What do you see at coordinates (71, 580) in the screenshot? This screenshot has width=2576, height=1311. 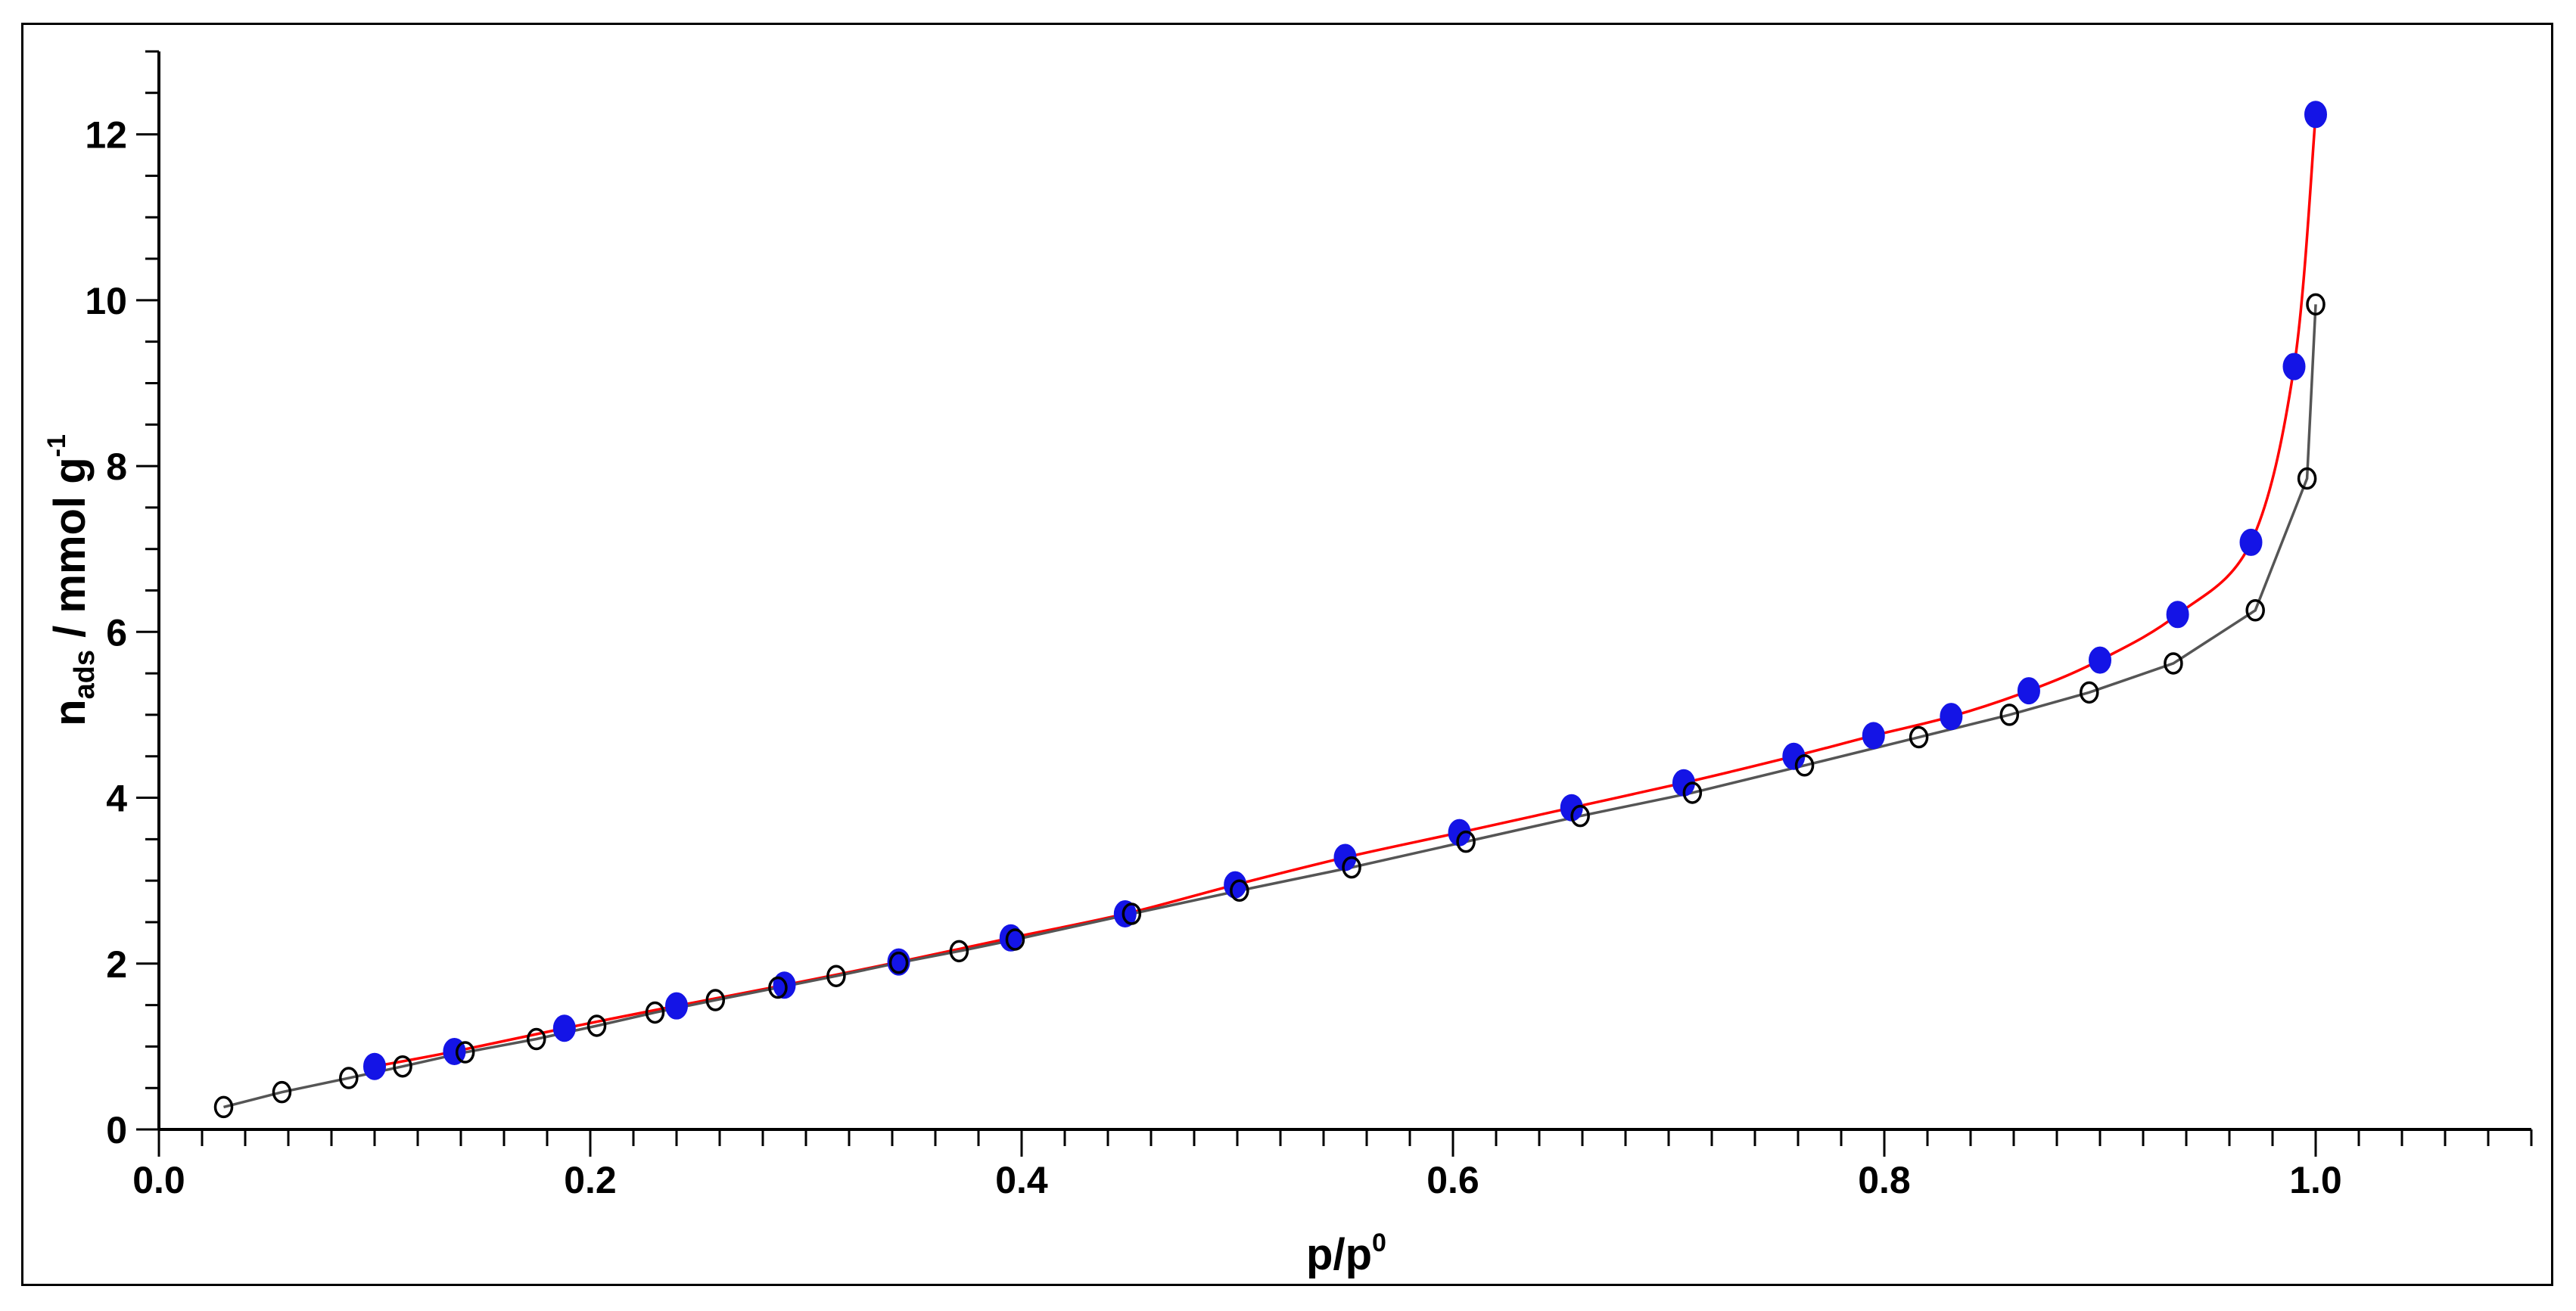 I see `y-axis-title: nads / mmol g-1` at bounding box center [71, 580].